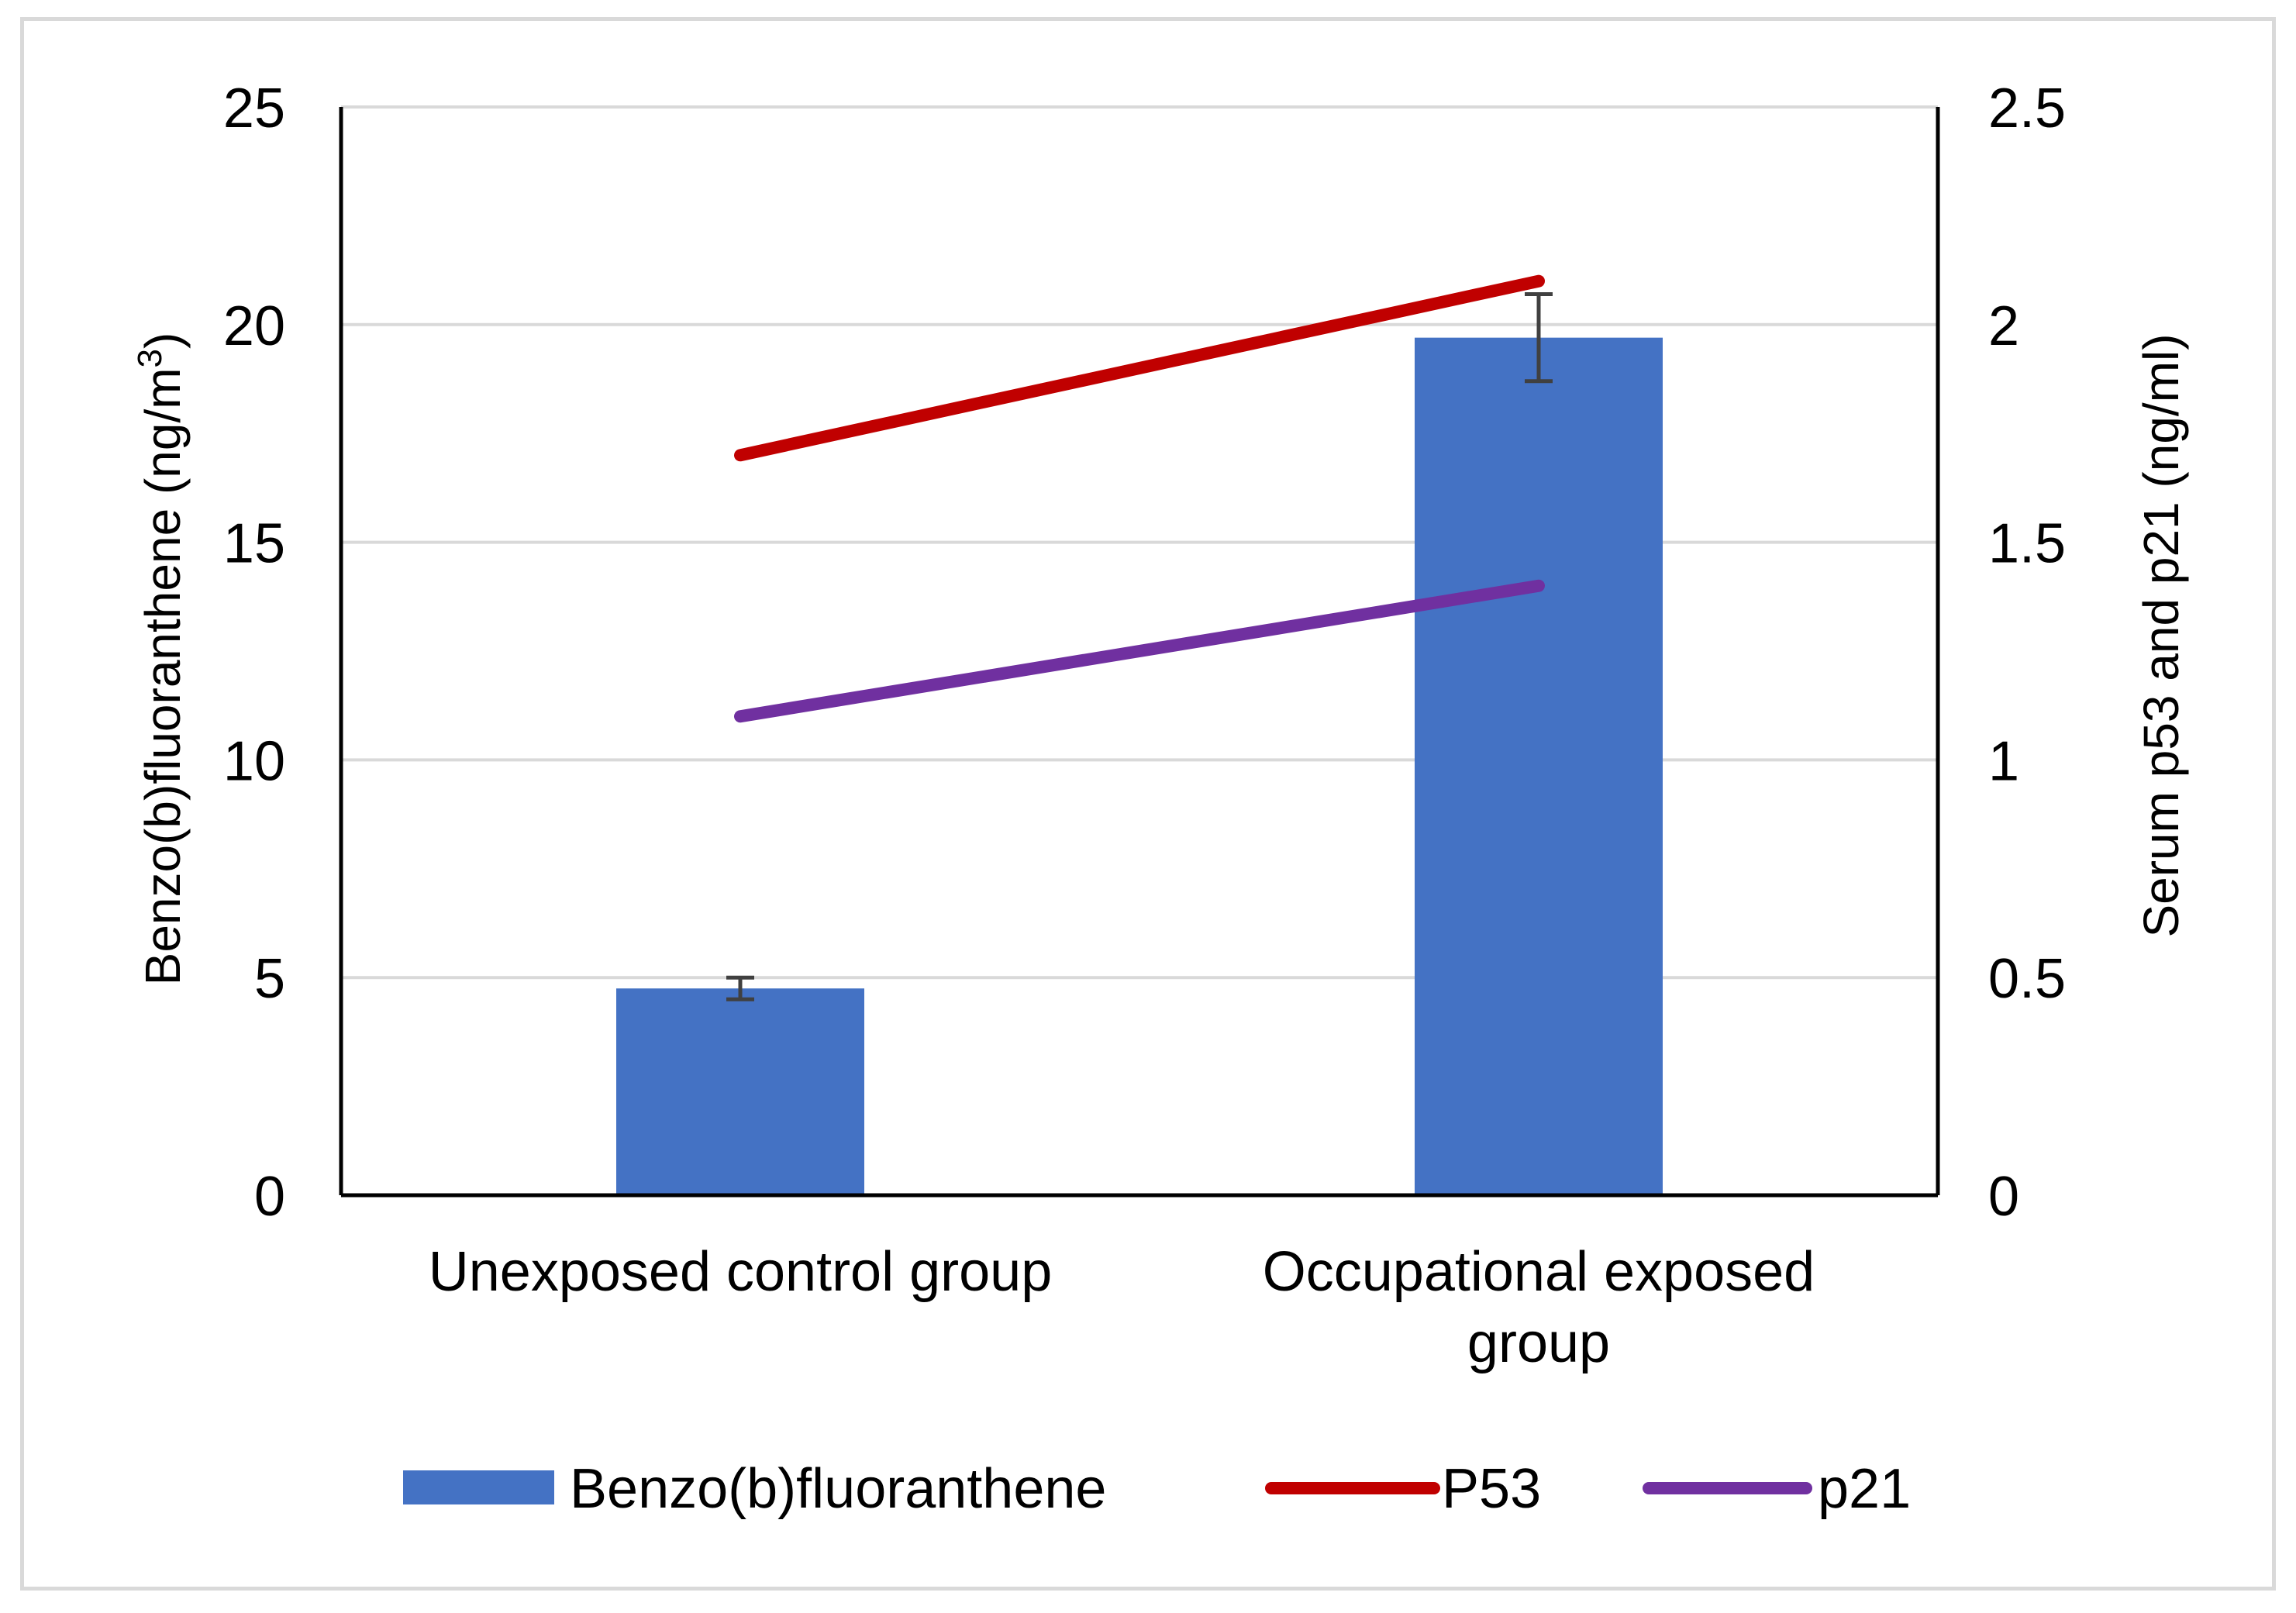 This screenshot has height=1613, width=2296. What do you see at coordinates (2027, 653) in the screenshot?
I see `right-axis-ticks: 0 0.5 1 1.5 2 2.5` at bounding box center [2027, 653].